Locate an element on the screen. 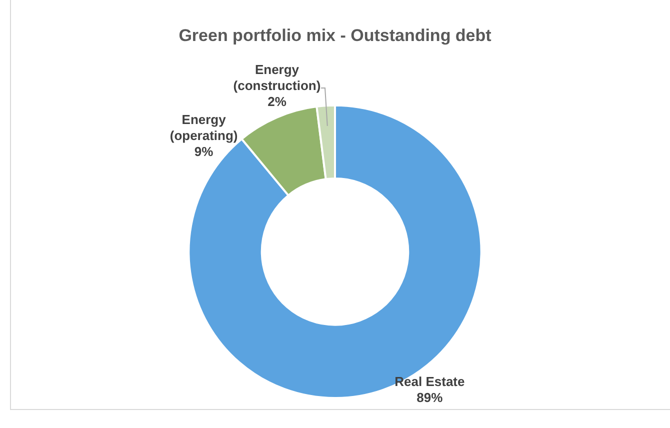 This screenshot has height=428, width=670. slice-label: Energy (construction) is located at coordinates (277, 77).